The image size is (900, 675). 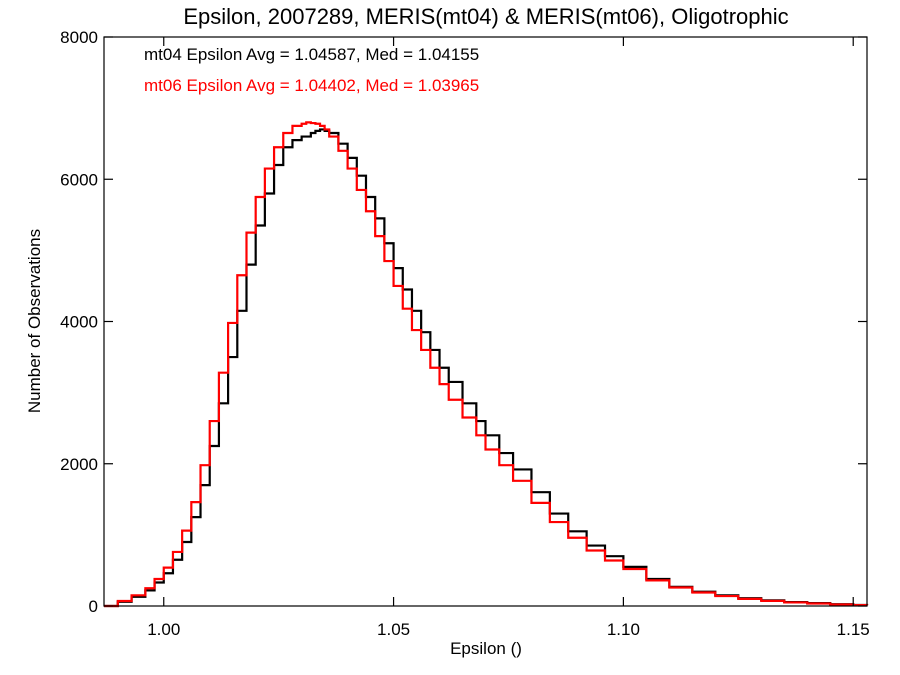 What do you see at coordinates (93, 606) in the screenshot?
I see `y-tick-label: 0` at bounding box center [93, 606].